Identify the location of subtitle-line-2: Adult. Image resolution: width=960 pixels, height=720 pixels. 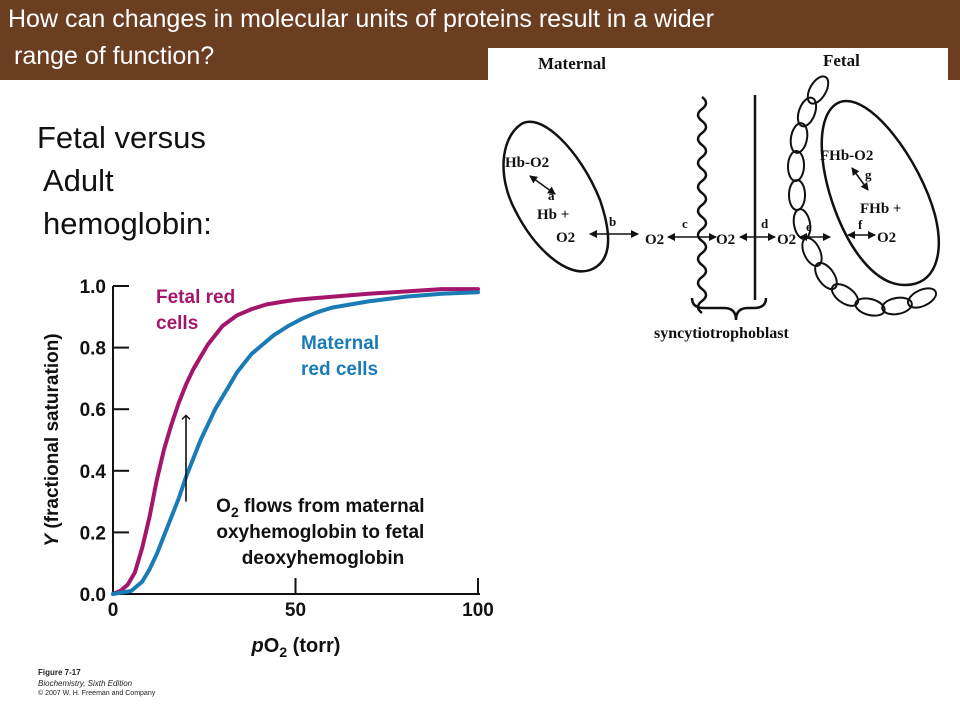
(78, 180).